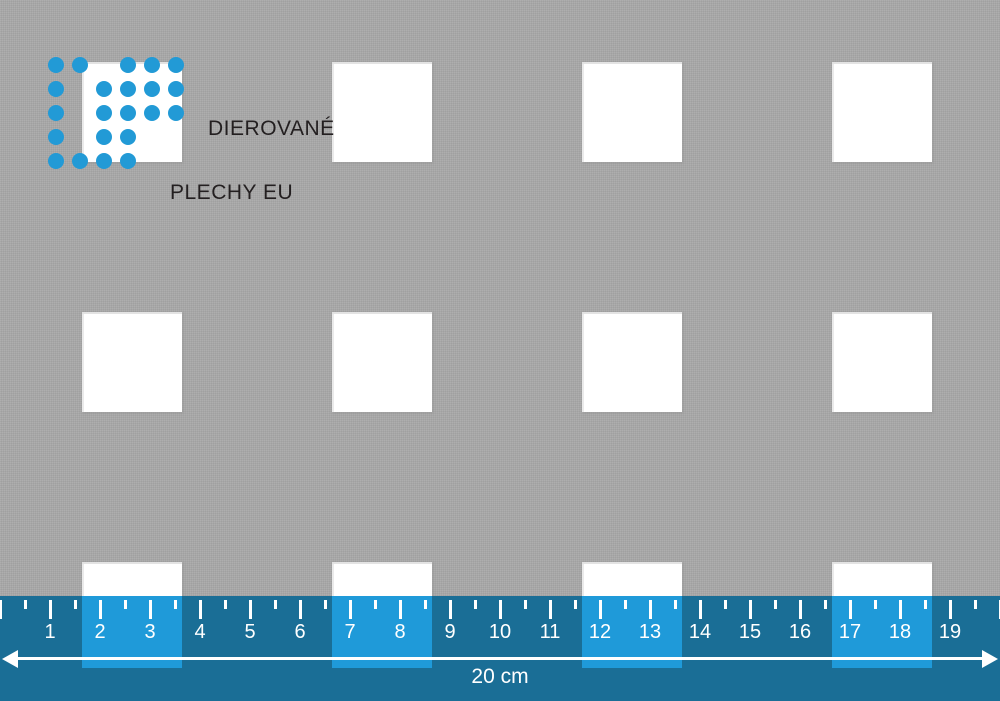 This screenshot has width=1000, height=701. What do you see at coordinates (850, 632) in the screenshot?
I see `ruler-label-17: 17` at bounding box center [850, 632].